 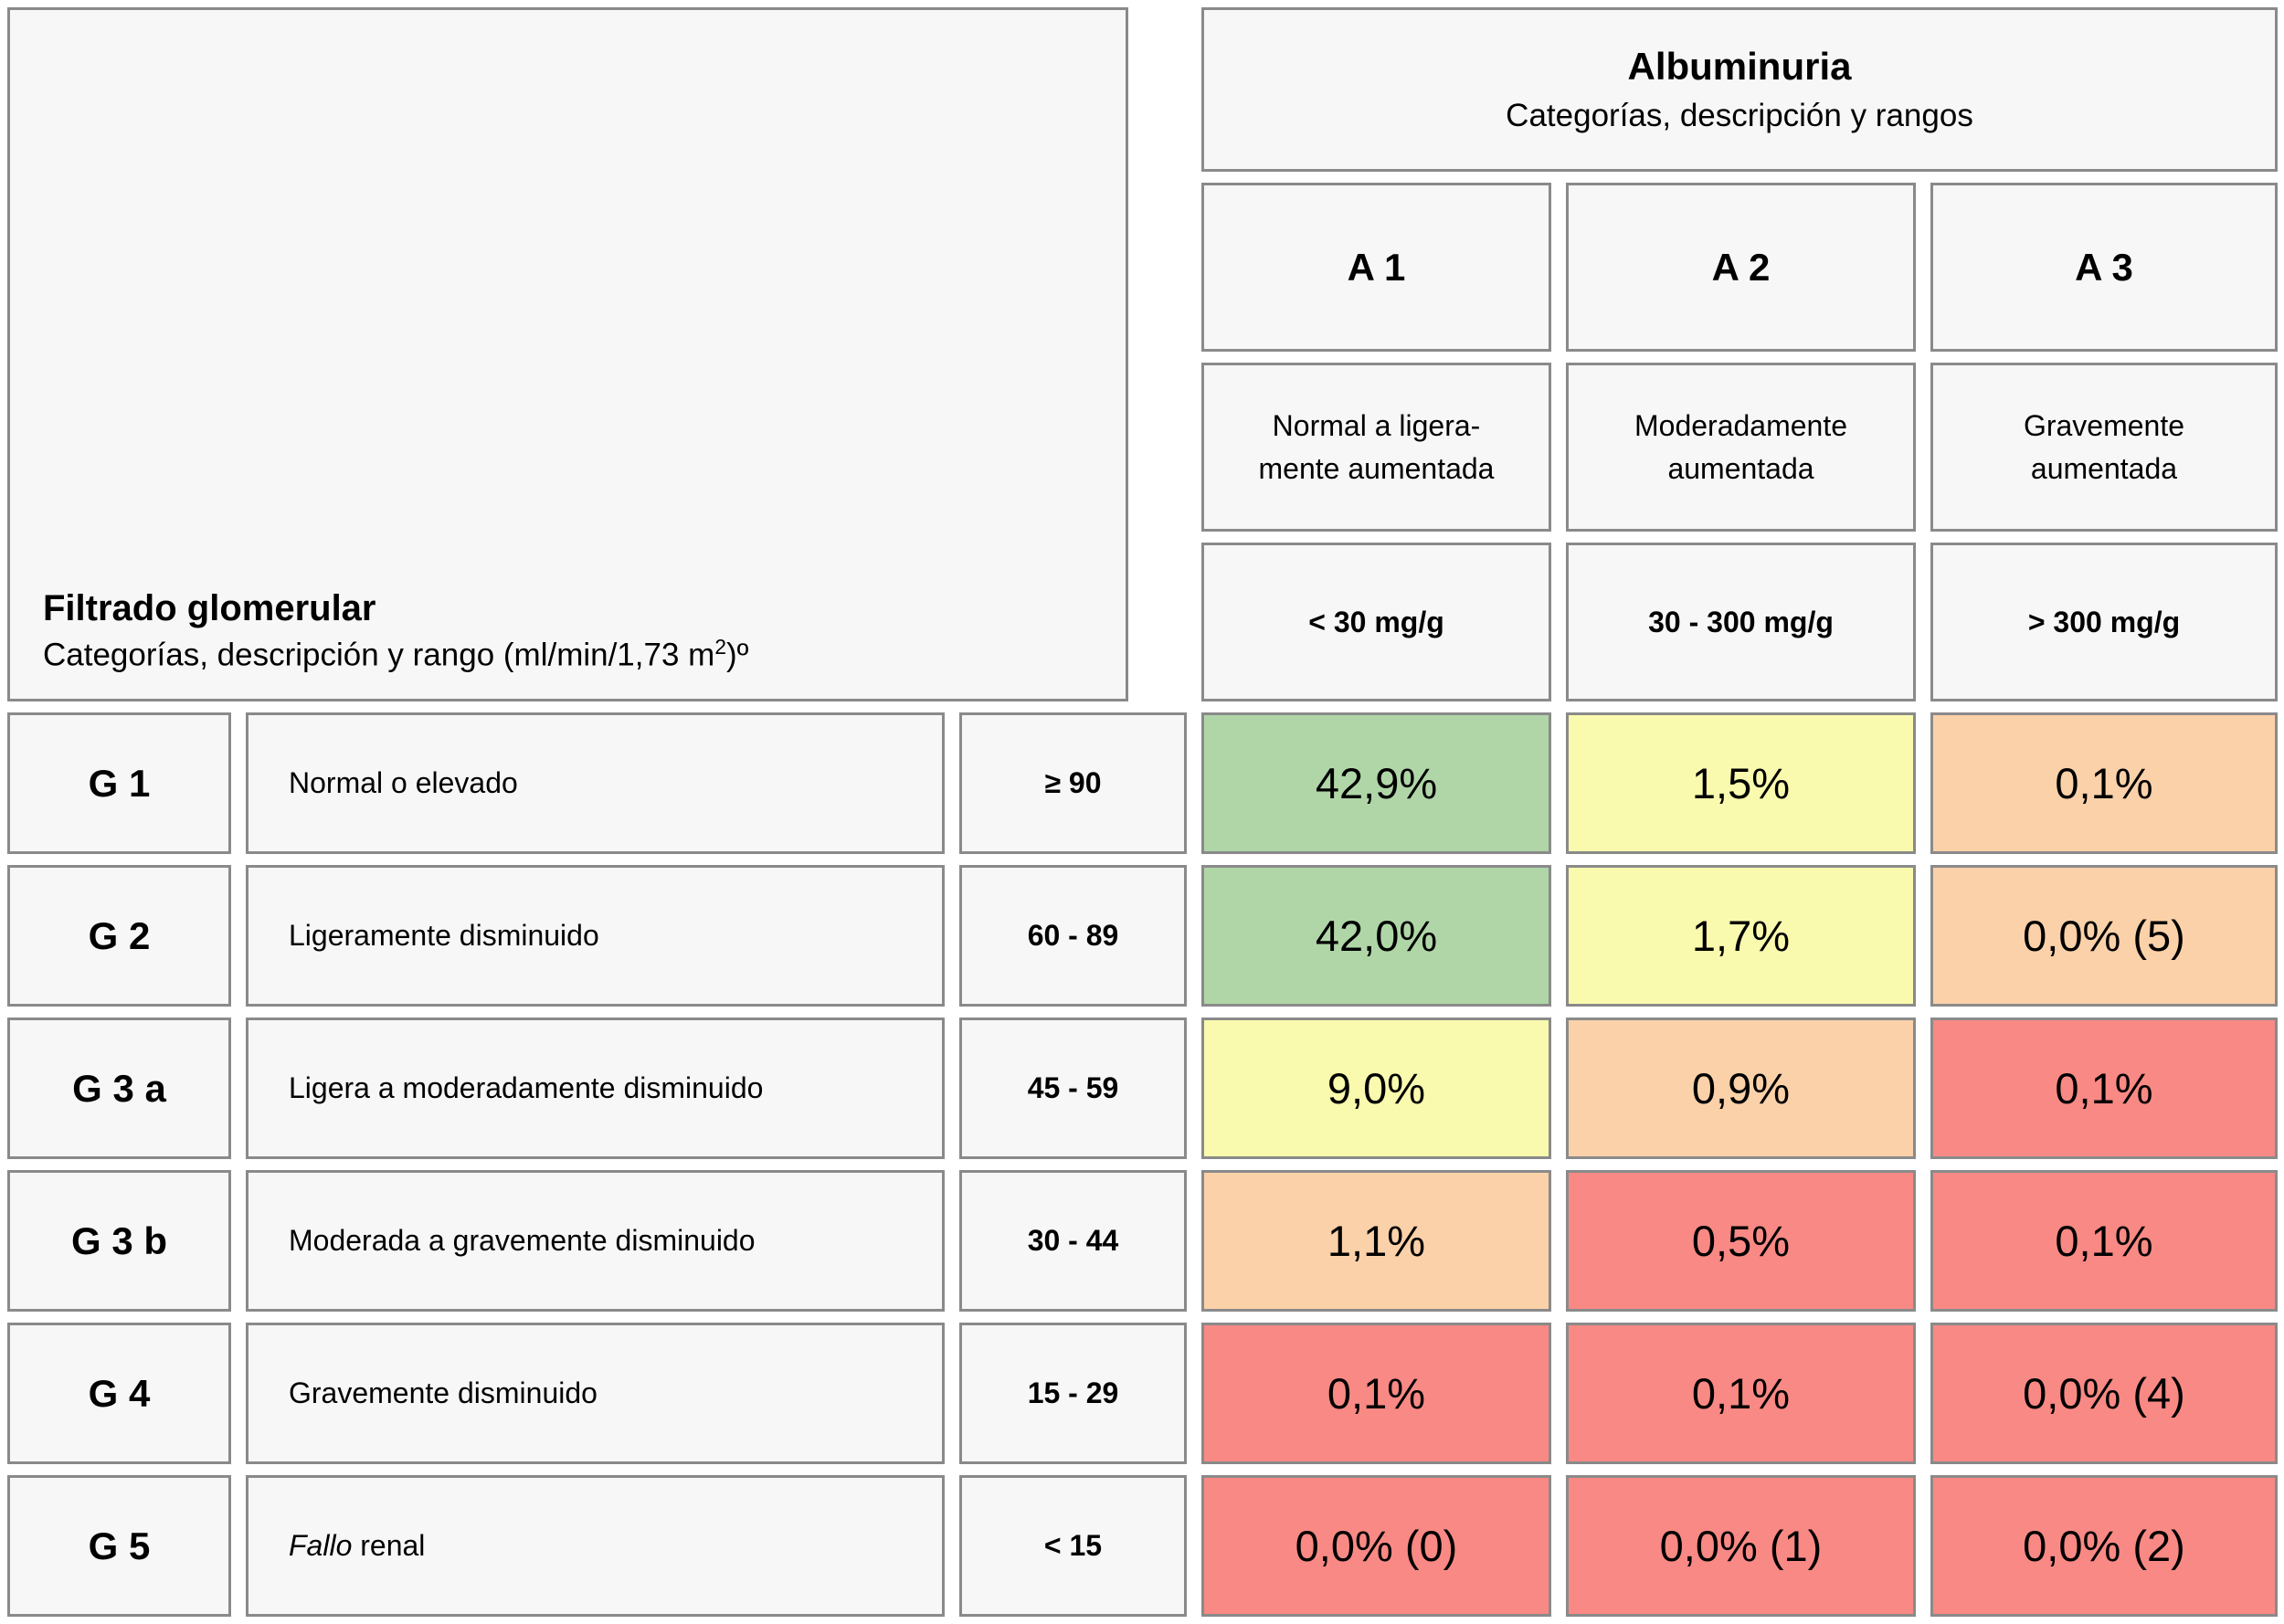 I want to click on gfr-row-description-g1: Normal o elevado, so click(x=595, y=783).